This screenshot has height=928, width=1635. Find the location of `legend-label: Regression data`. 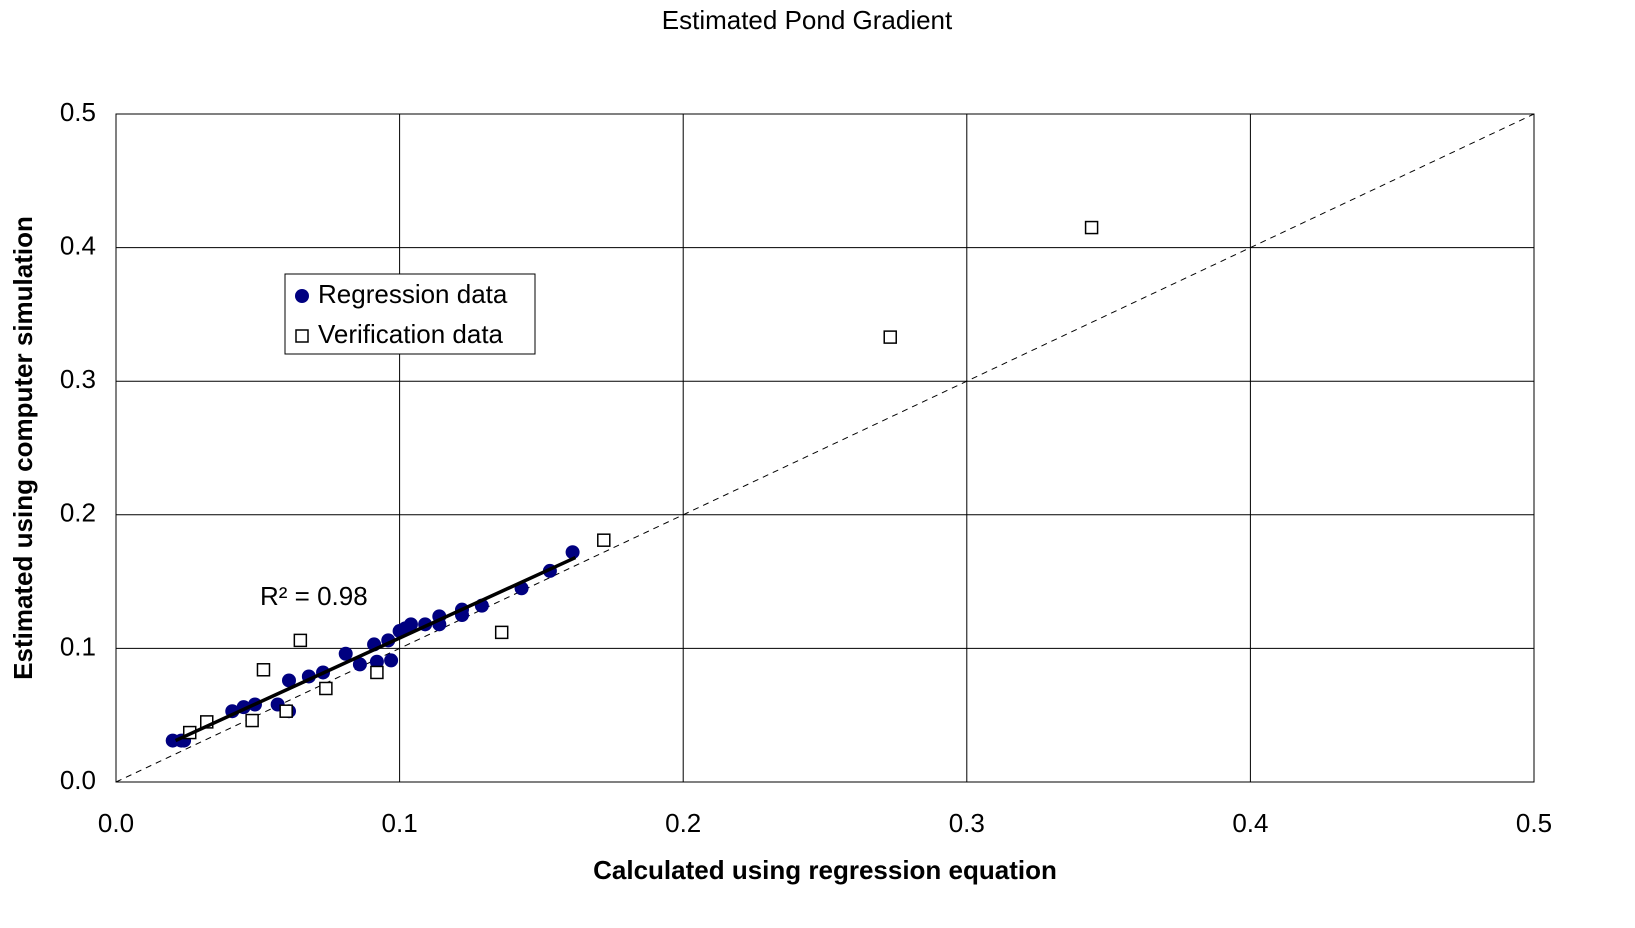

legend-label: Regression data is located at coordinates (413, 294).